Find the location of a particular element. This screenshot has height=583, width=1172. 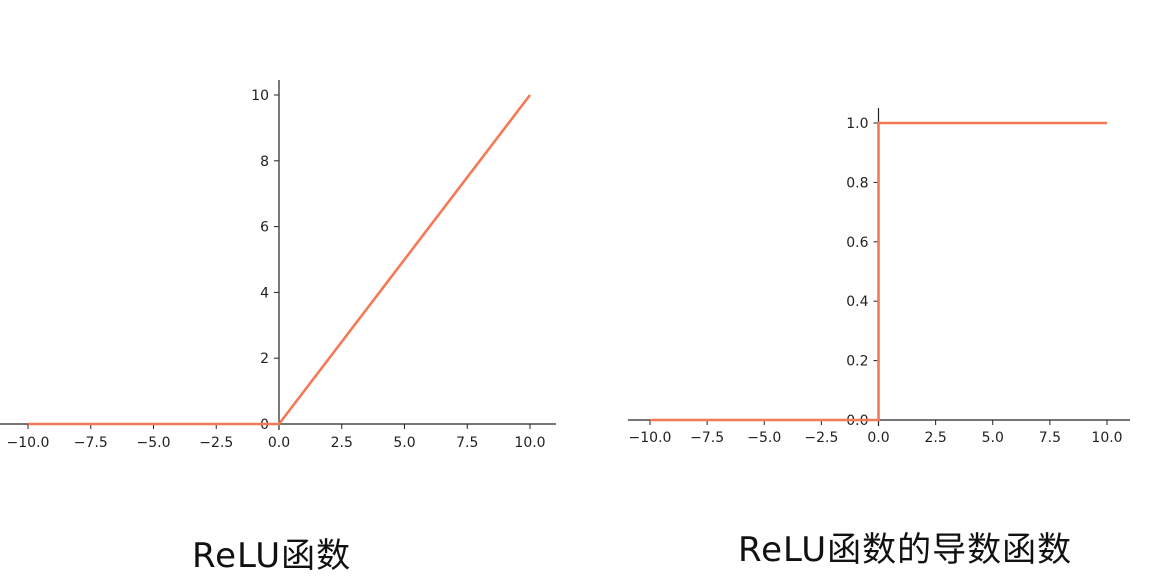

chart1-y-tick-label: 2 is located at coordinates (264, 359).